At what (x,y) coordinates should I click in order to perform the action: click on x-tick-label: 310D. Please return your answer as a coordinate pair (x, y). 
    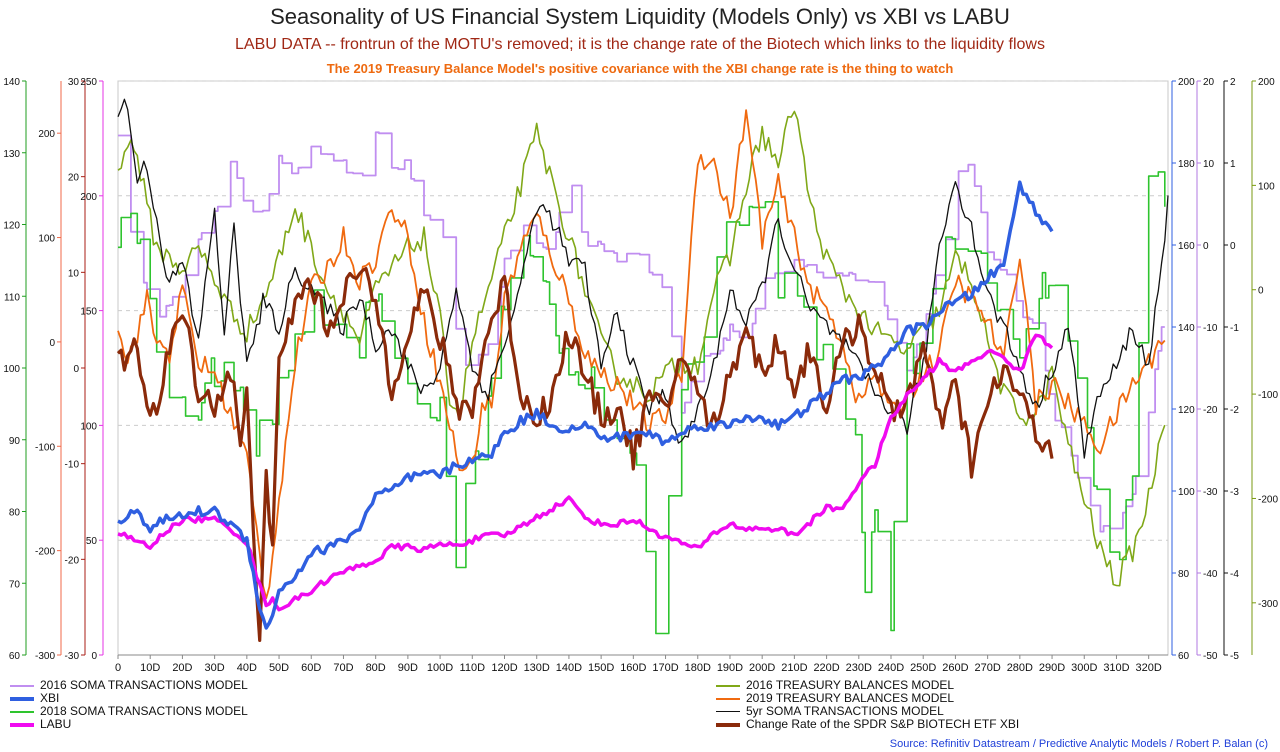
    Looking at the image, I should click on (1116, 668).